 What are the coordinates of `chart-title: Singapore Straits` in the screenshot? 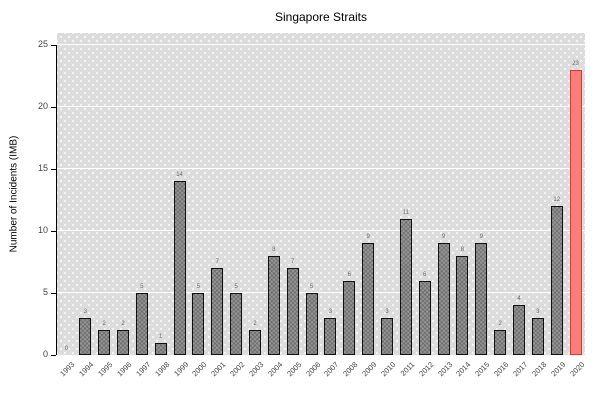 It's located at (321, 17).